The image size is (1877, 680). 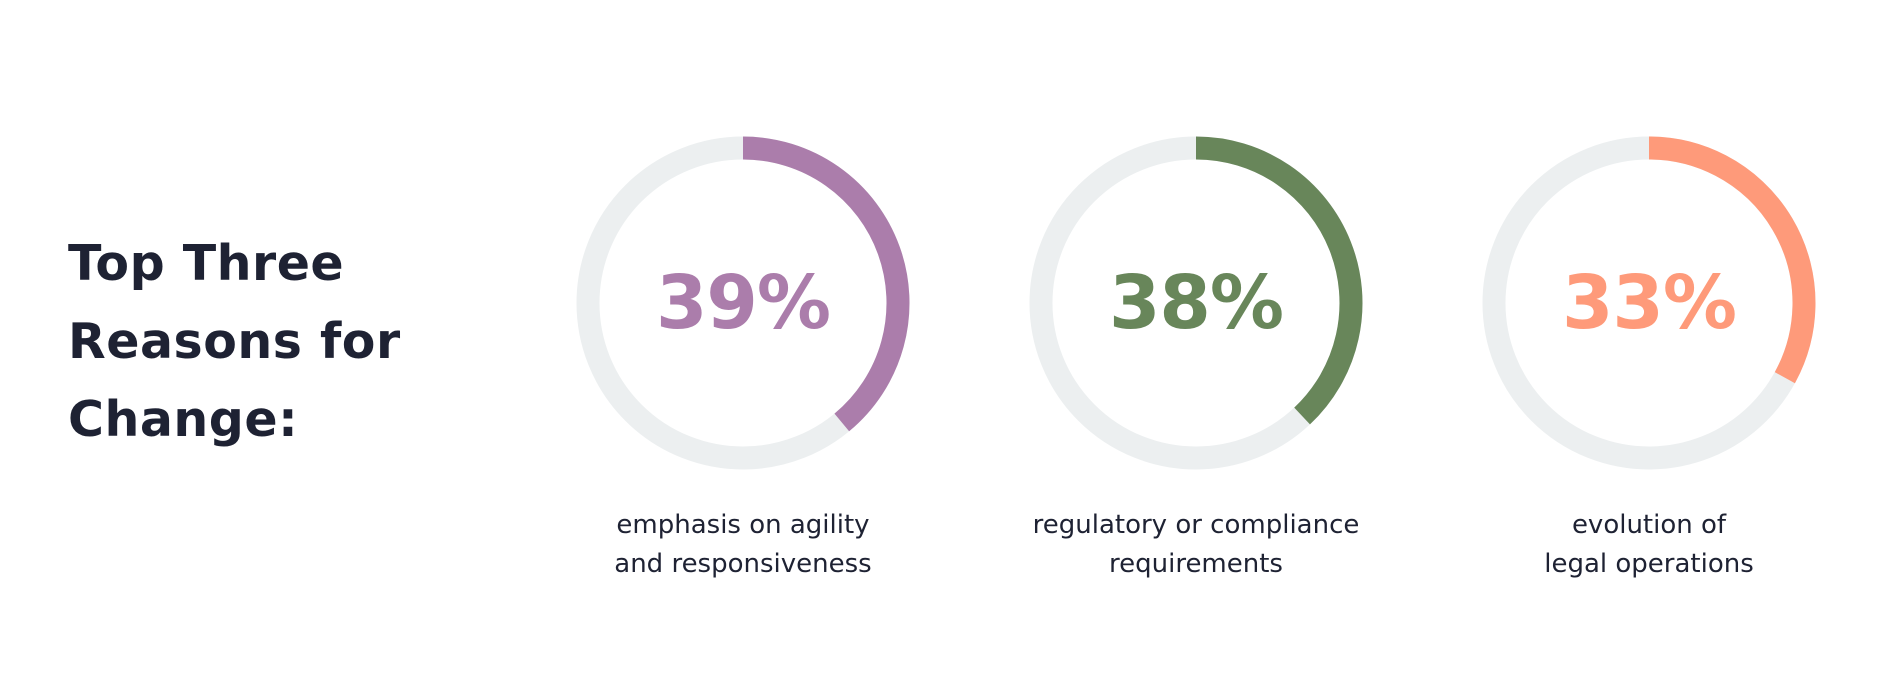 What do you see at coordinates (1649, 564) in the screenshot?
I see `caption-3-line-2: legal operations` at bounding box center [1649, 564].